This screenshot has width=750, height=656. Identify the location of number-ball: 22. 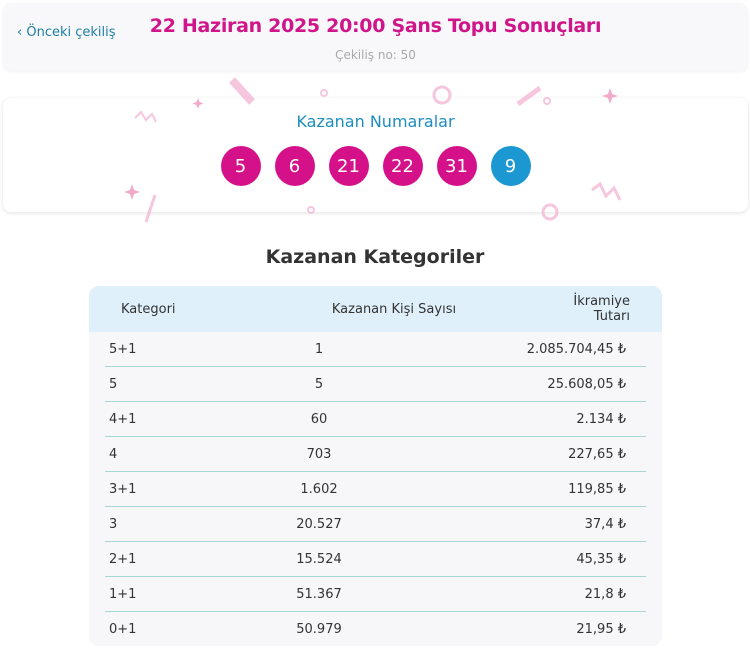
(402, 166).